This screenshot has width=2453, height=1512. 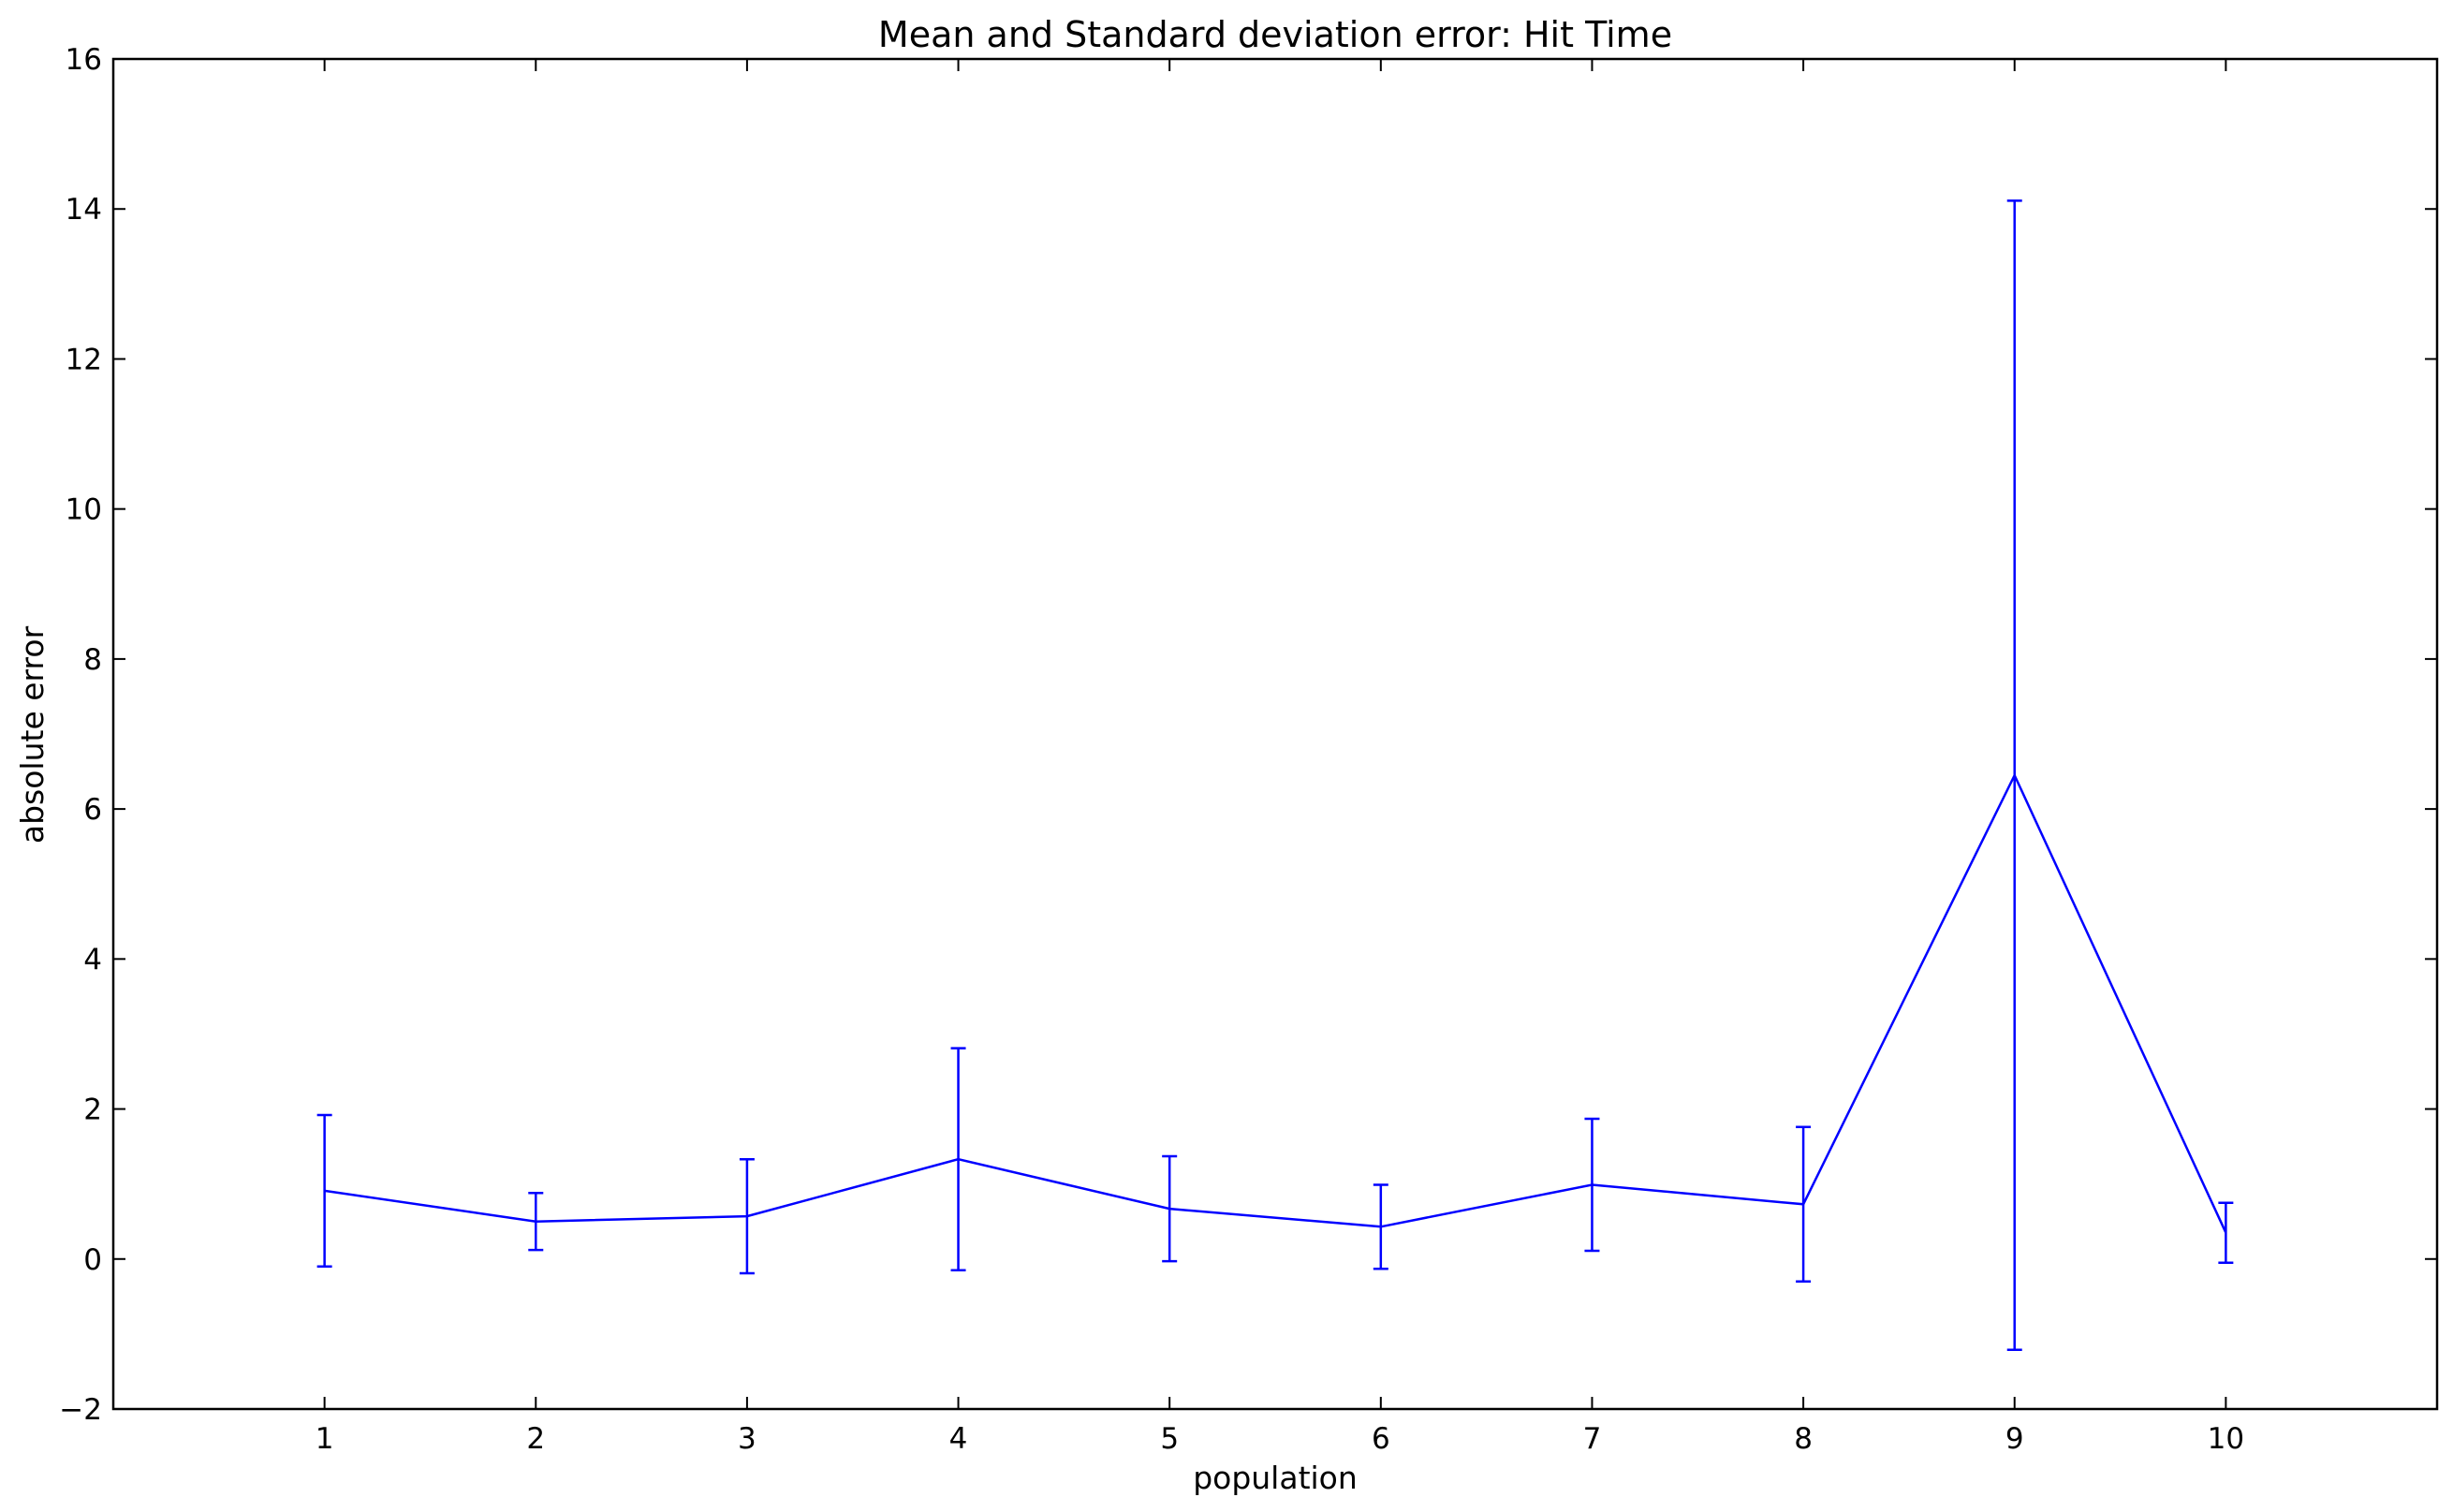 What do you see at coordinates (1275, 1478) in the screenshot?
I see `x-axis-label: population` at bounding box center [1275, 1478].